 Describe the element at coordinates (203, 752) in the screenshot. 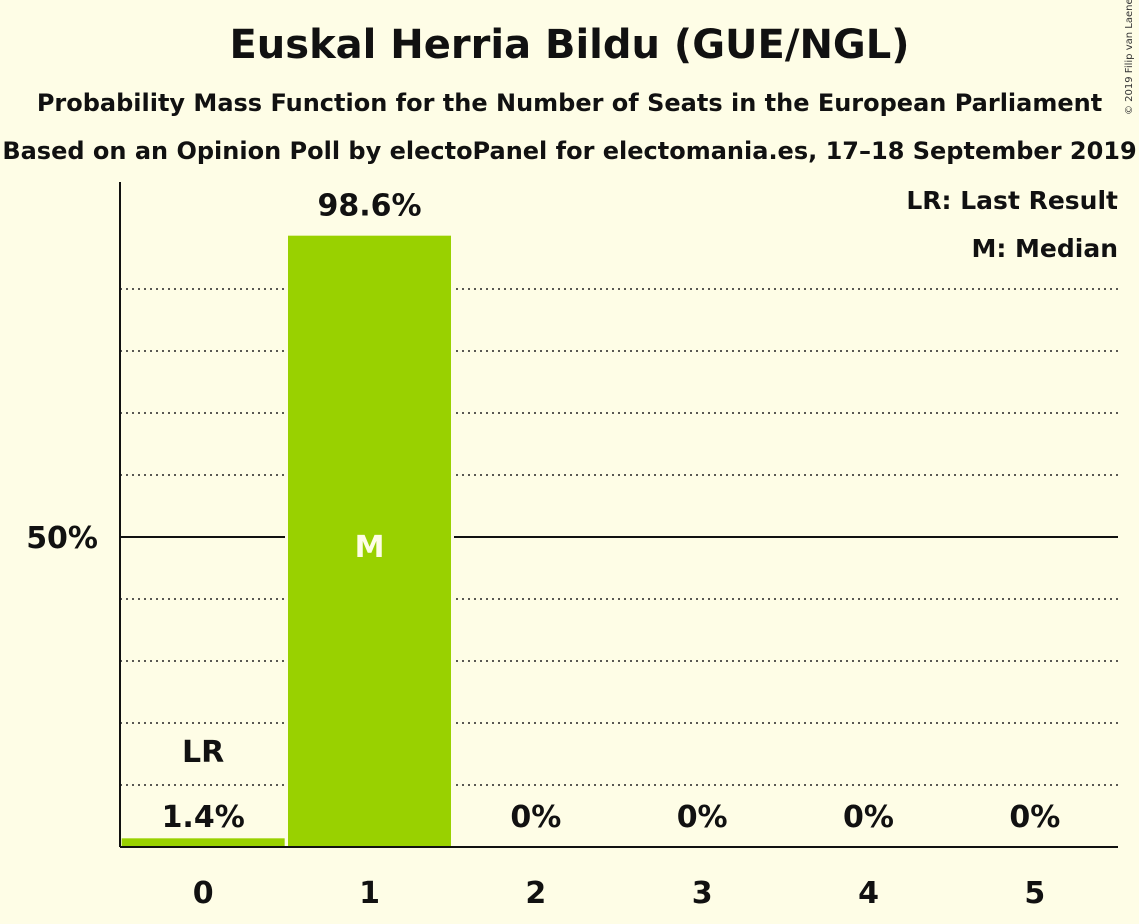

I see `last-result-marker: LR` at that location.